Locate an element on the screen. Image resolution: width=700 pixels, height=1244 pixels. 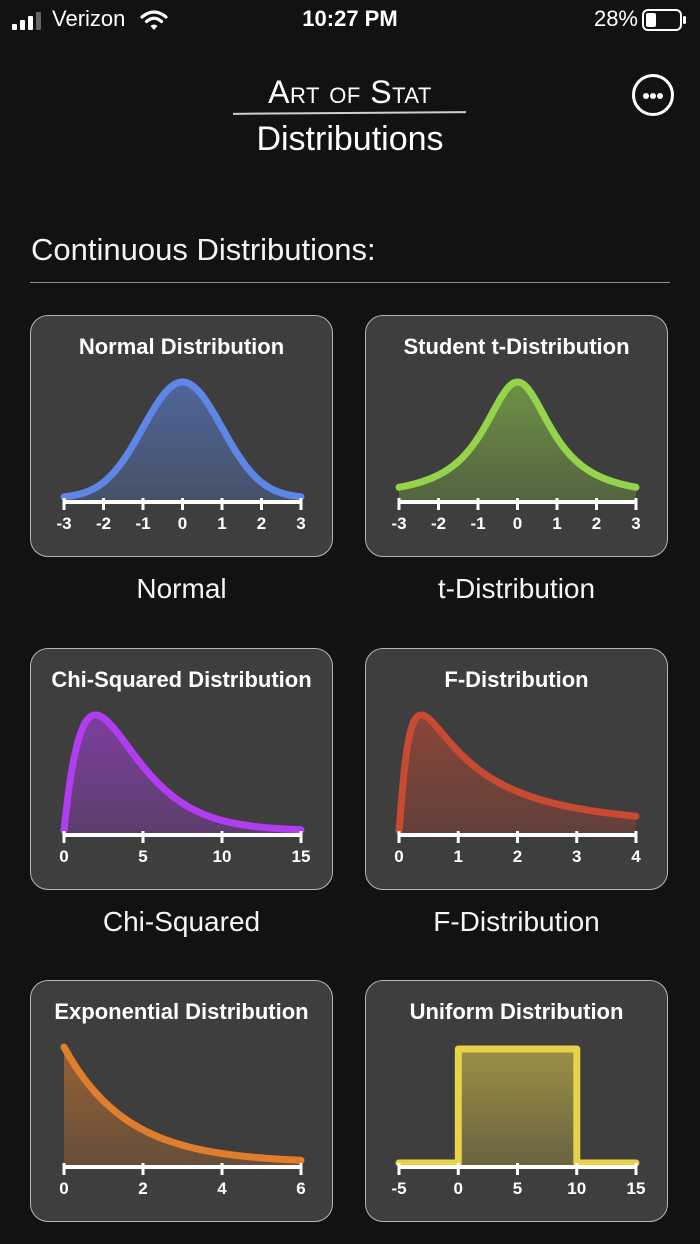
f-curve-chart: 0 1 2 3 4 is located at coordinates (517, 788).